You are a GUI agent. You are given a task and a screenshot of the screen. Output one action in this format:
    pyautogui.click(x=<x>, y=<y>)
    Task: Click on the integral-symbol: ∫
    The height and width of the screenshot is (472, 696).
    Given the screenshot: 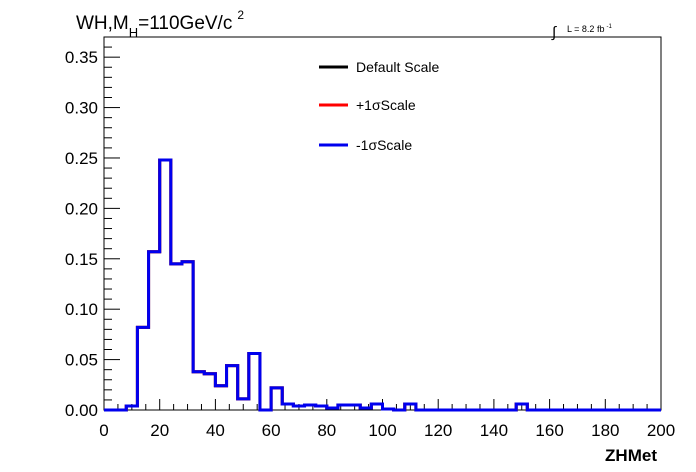 What is the action you would take?
    pyautogui.click(x=554, y=32)
    